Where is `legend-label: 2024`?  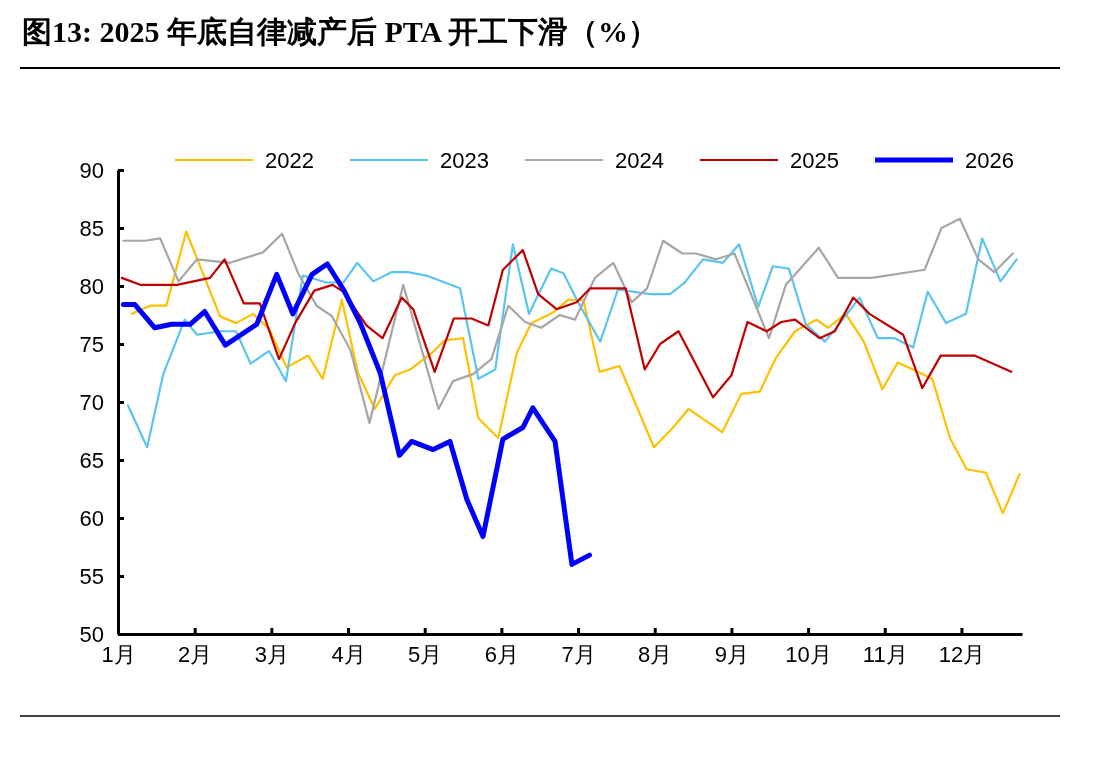
legend-label: 2024 is located at coordinates (639, 160).